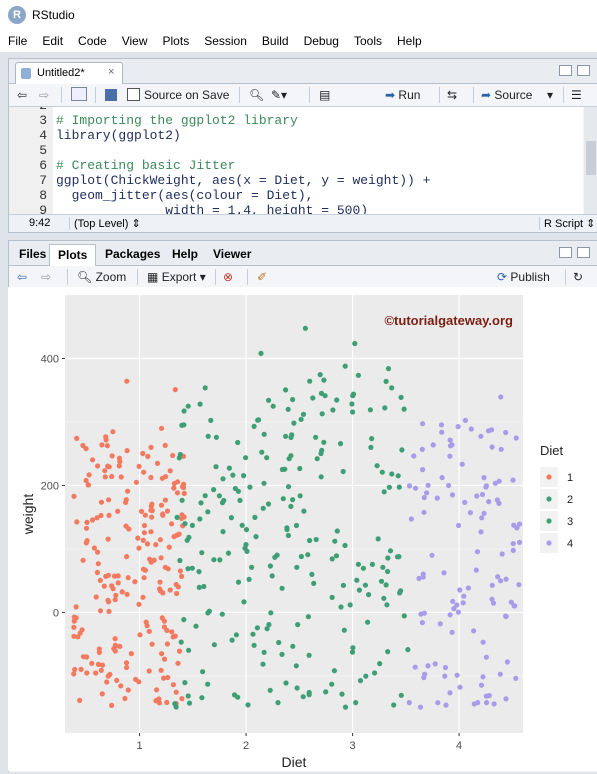  Describe the element at coordinates (550, 95) in the screenshot. I see `source-dropdown-chevron-down-icon: ▾` at that location.